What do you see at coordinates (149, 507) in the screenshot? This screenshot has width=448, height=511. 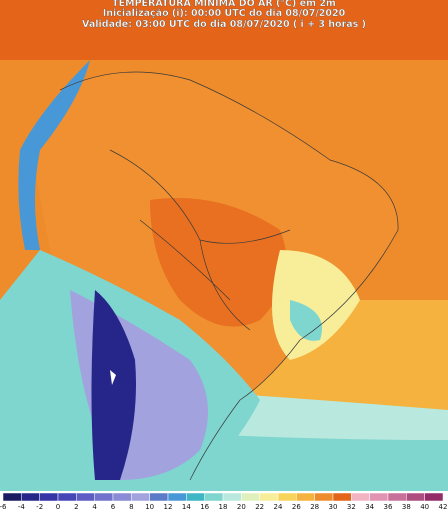 I see `colorbar-label: 10` at bounding box center [149, 507].